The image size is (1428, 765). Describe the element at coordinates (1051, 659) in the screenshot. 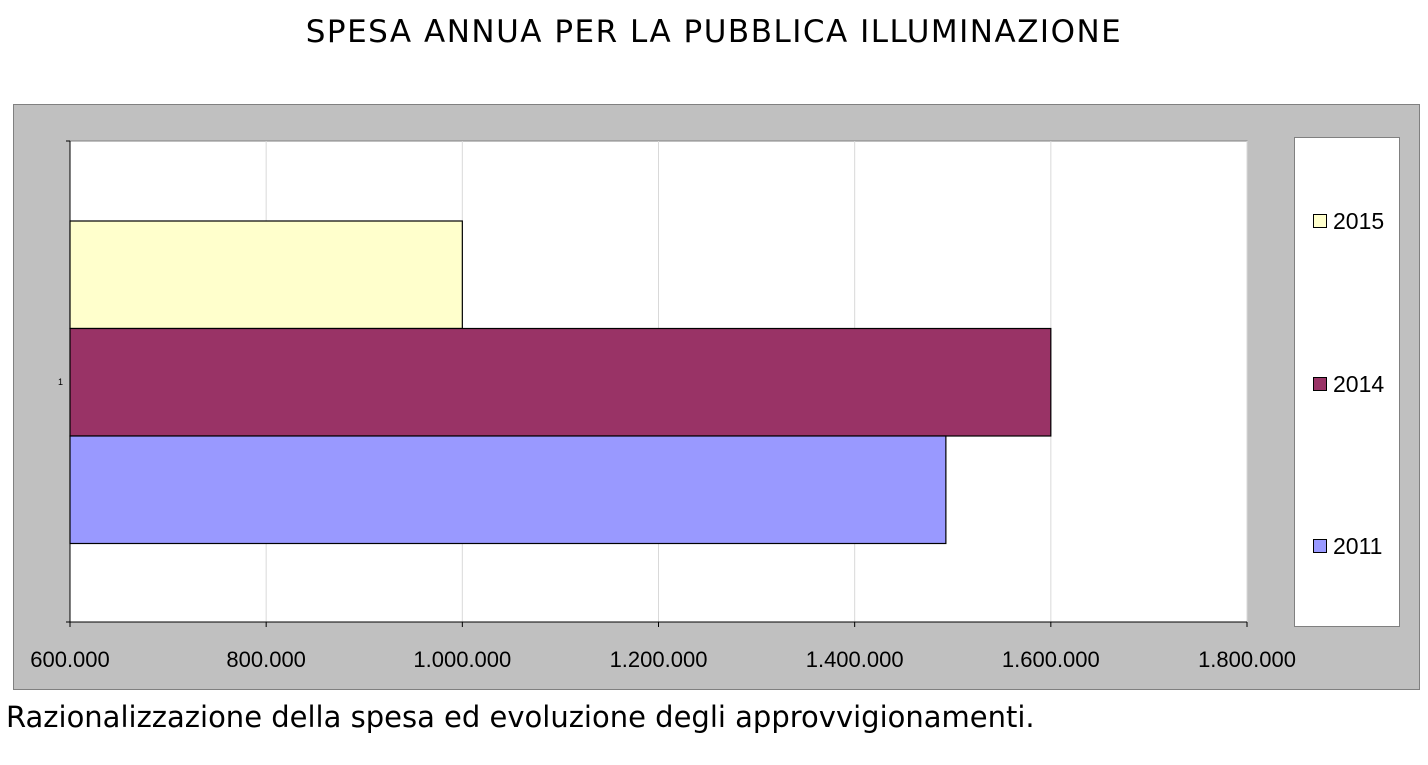

I see `x-tick-label: 1.600.000` at that location.